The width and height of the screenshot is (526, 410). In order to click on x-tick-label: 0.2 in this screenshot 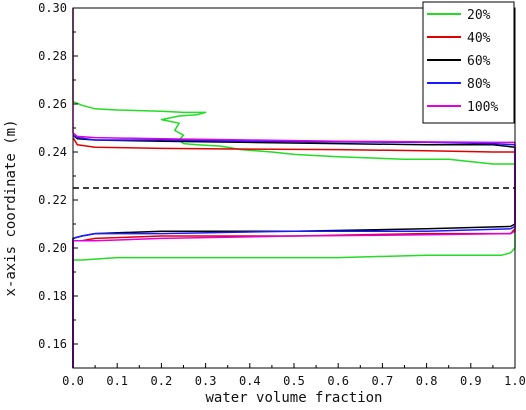, I will do `click(162, 381)`.